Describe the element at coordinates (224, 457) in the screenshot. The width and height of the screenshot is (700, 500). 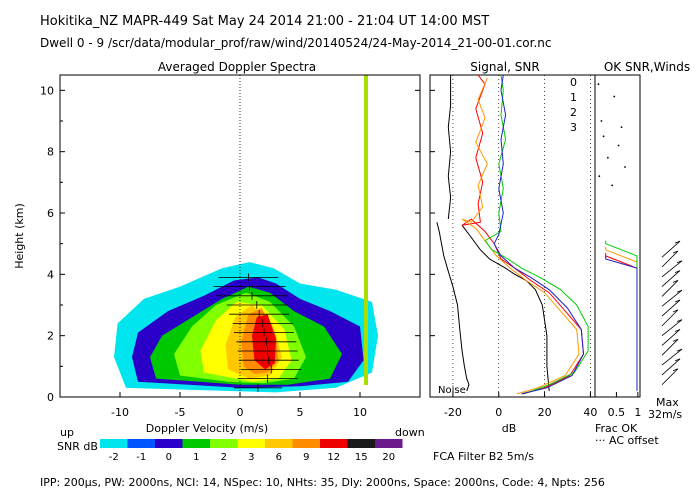
I see `legend-value-4: 2` at that location.